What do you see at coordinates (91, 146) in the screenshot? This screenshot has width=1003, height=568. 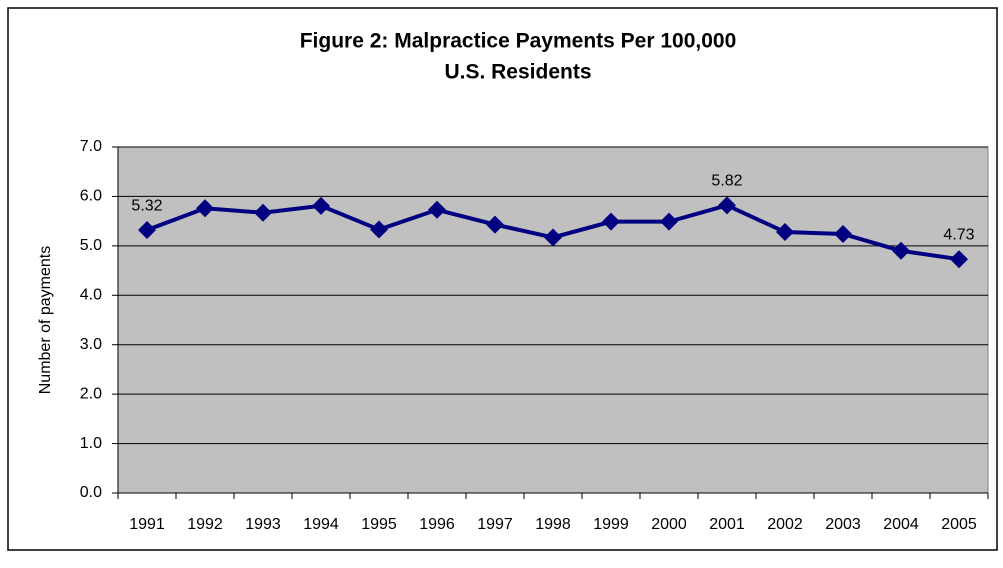 I see `y-tick-label: 7.0` at bounding box center [91, 146].